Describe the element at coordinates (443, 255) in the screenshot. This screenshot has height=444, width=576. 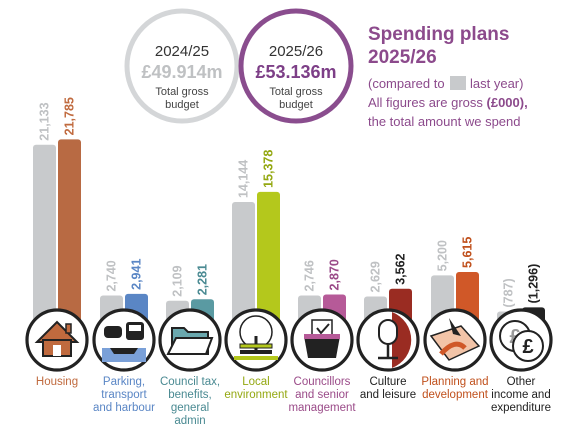
I see `value-label-prev-6: 5,200` at that location.